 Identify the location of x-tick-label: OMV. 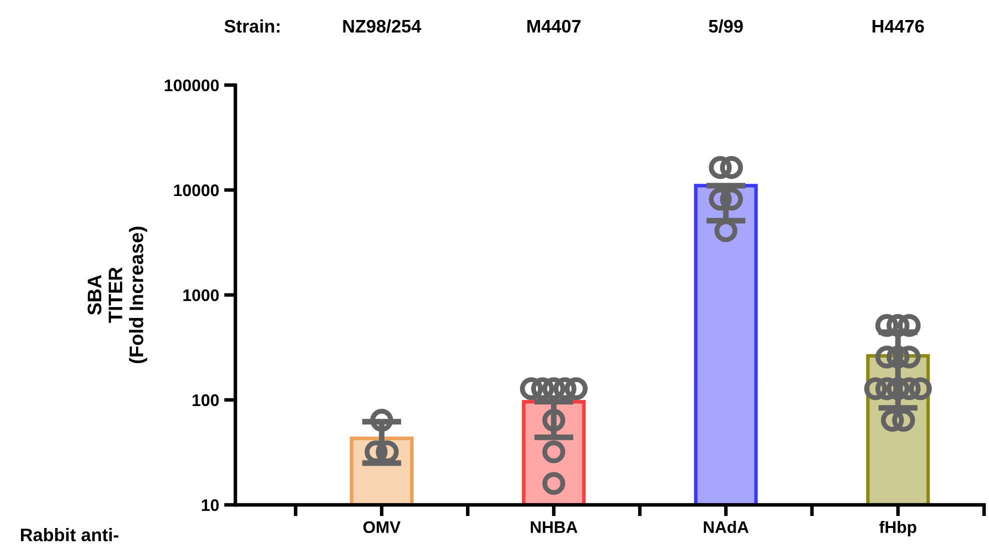
(382, 527).